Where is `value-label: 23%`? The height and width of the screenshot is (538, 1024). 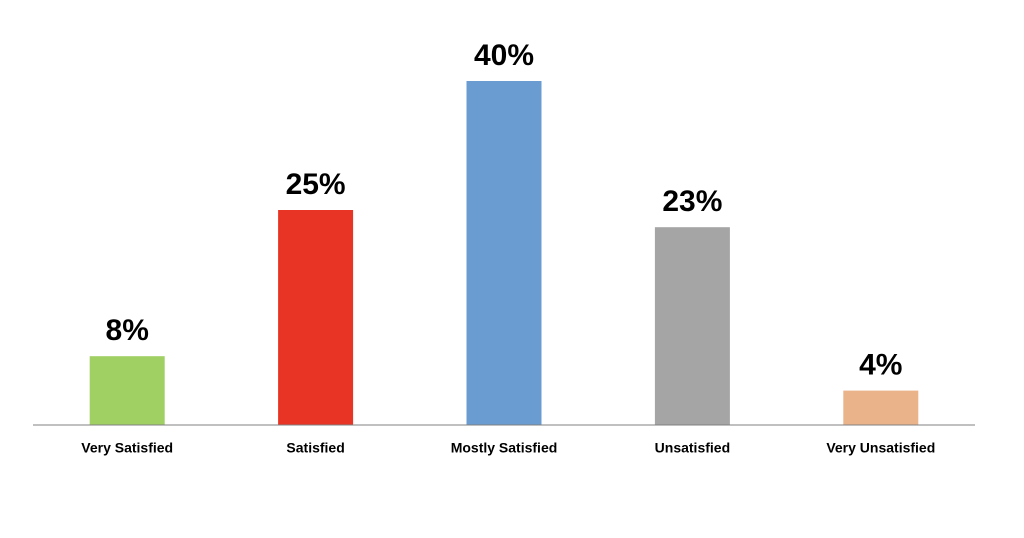 value-label: 23% is located at coordinates (692, 201).